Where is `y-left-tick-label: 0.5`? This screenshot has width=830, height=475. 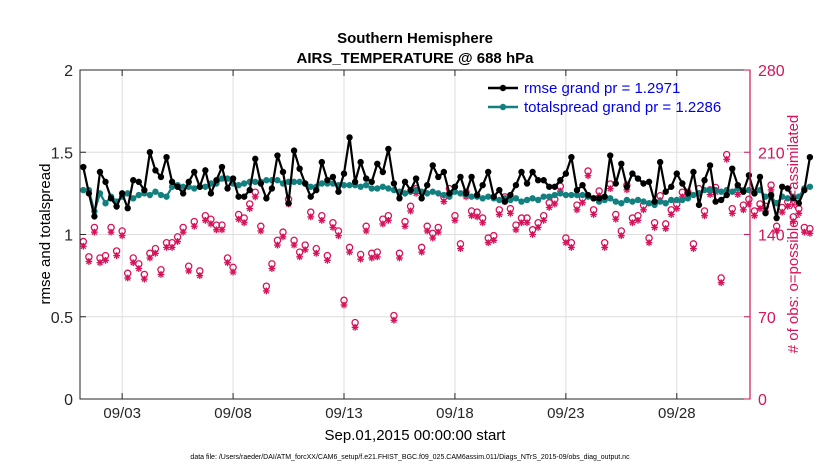
y-left-tick-label: 0.5 is located at coordinates (62, 318).